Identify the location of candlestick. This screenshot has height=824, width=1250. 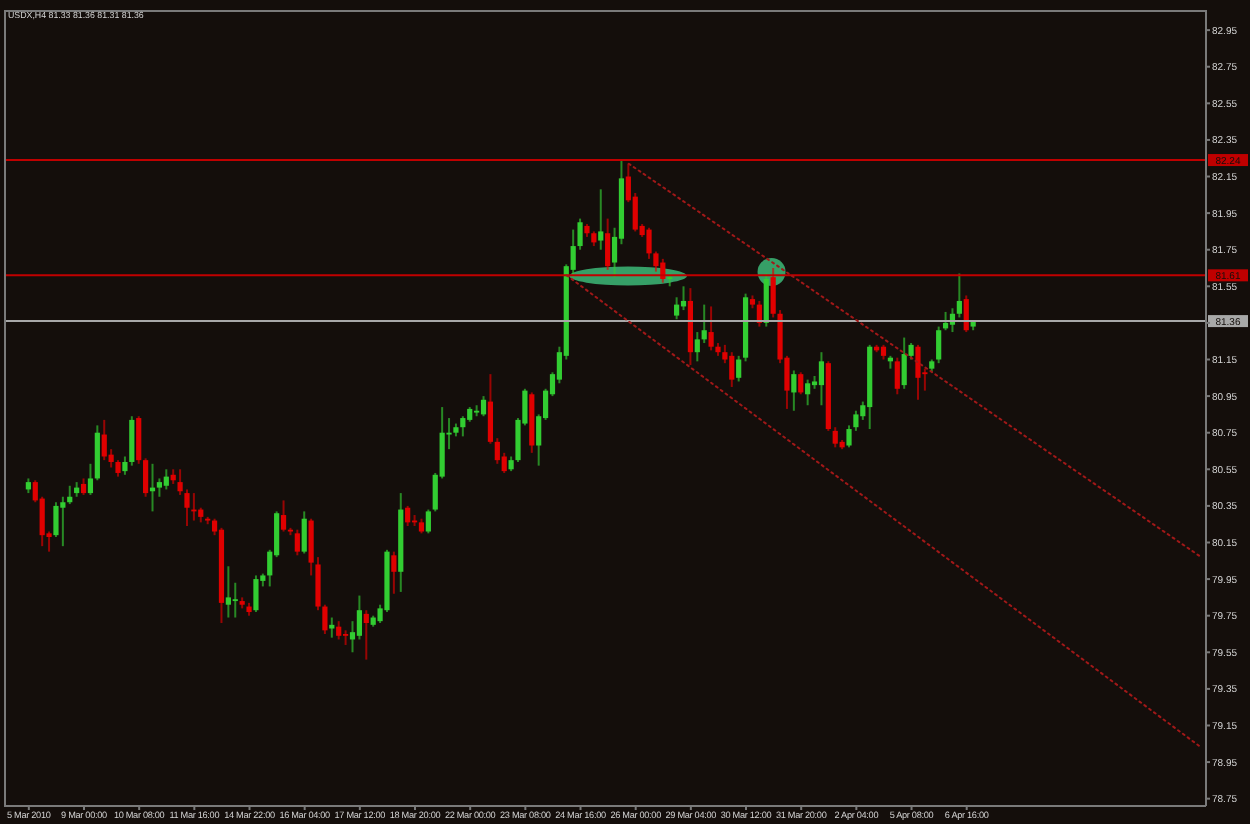
(346, 637).